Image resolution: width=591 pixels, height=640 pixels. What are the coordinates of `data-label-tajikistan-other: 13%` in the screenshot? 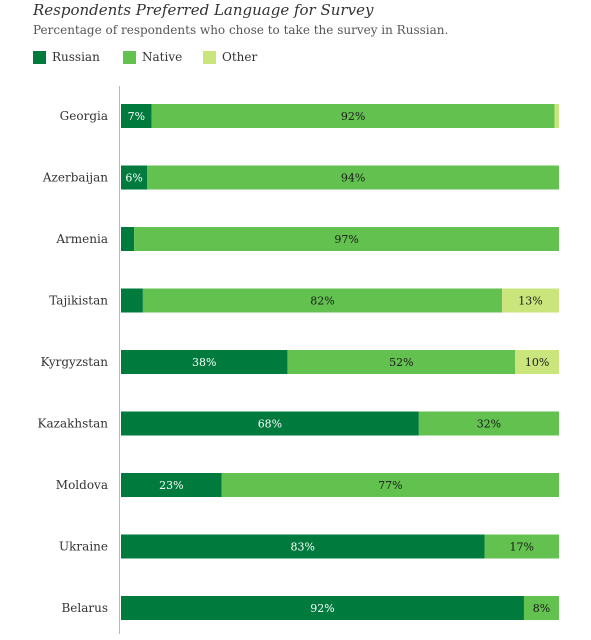 It's located at (530, 301).